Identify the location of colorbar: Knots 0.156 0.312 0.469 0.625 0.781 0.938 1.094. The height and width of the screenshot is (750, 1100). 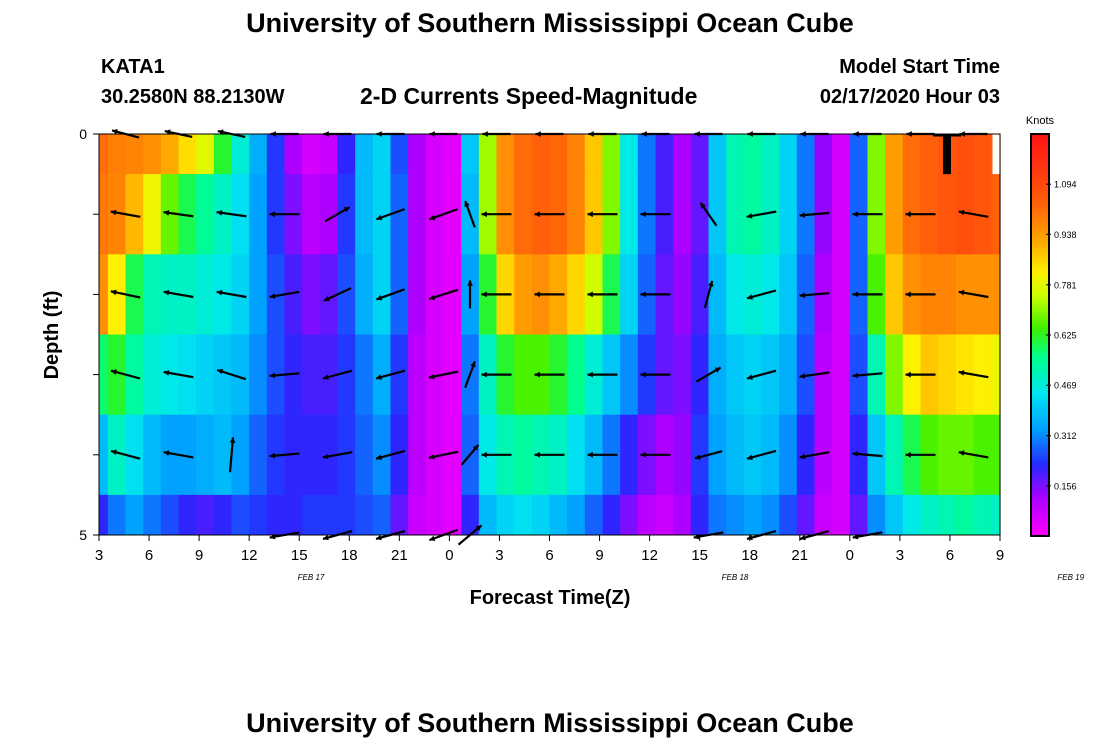
(1051, 326).